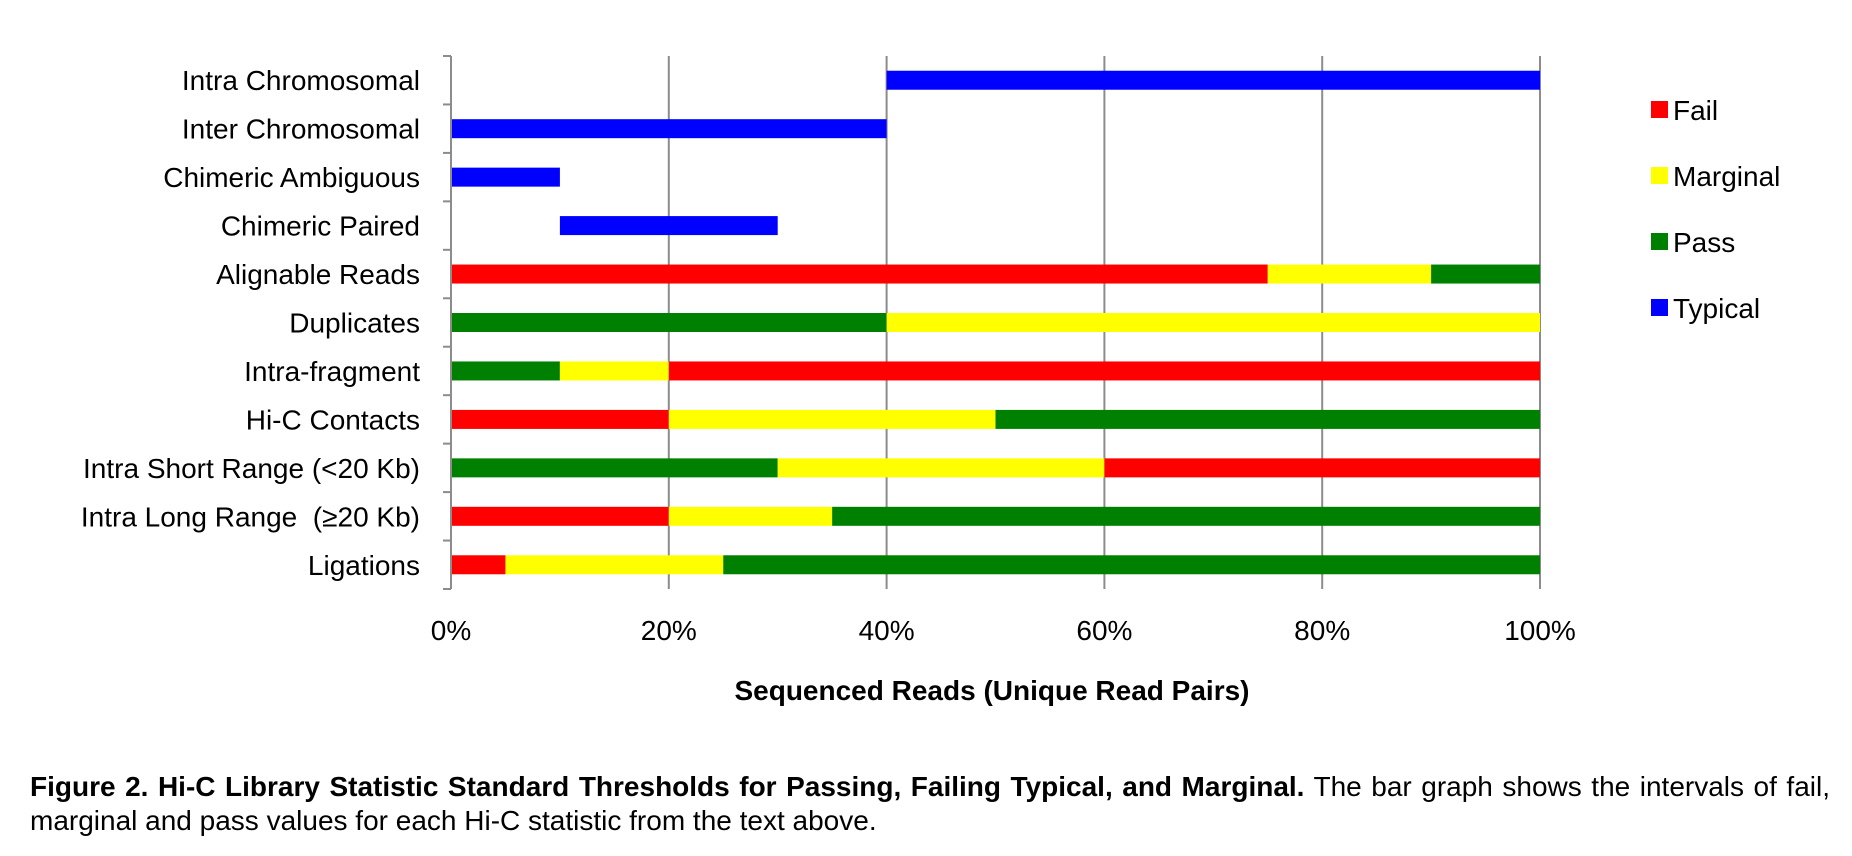 The height and width of the screenshot is (856, 1852). Describe the element at coordinates (332, 371) in the screenshot. I see `category-label: Intra-fragment` at that location.